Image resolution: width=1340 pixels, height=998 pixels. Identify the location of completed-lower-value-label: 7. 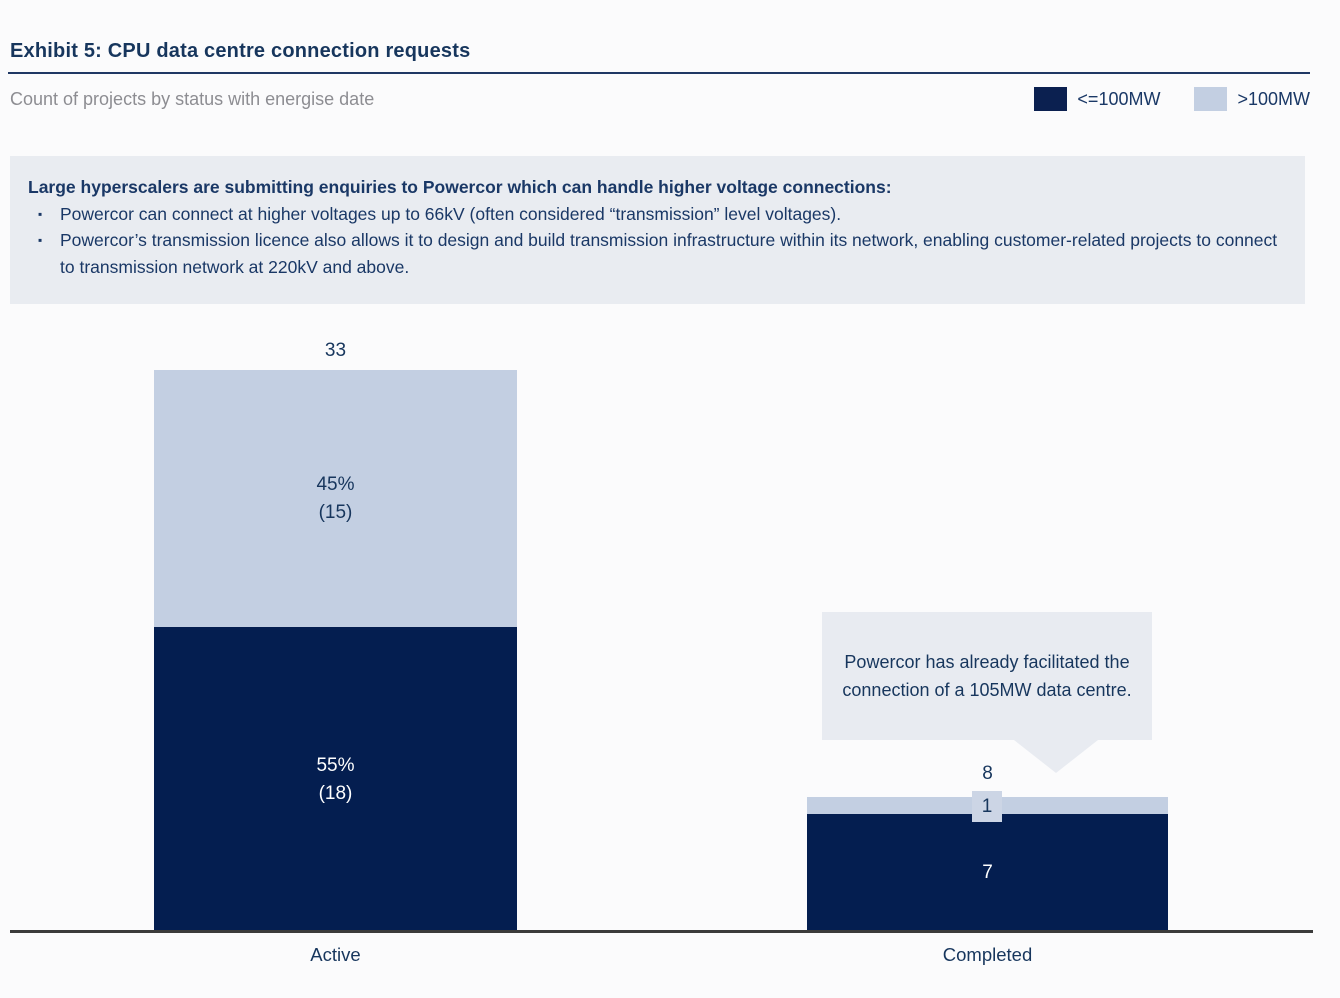
(987, 872).